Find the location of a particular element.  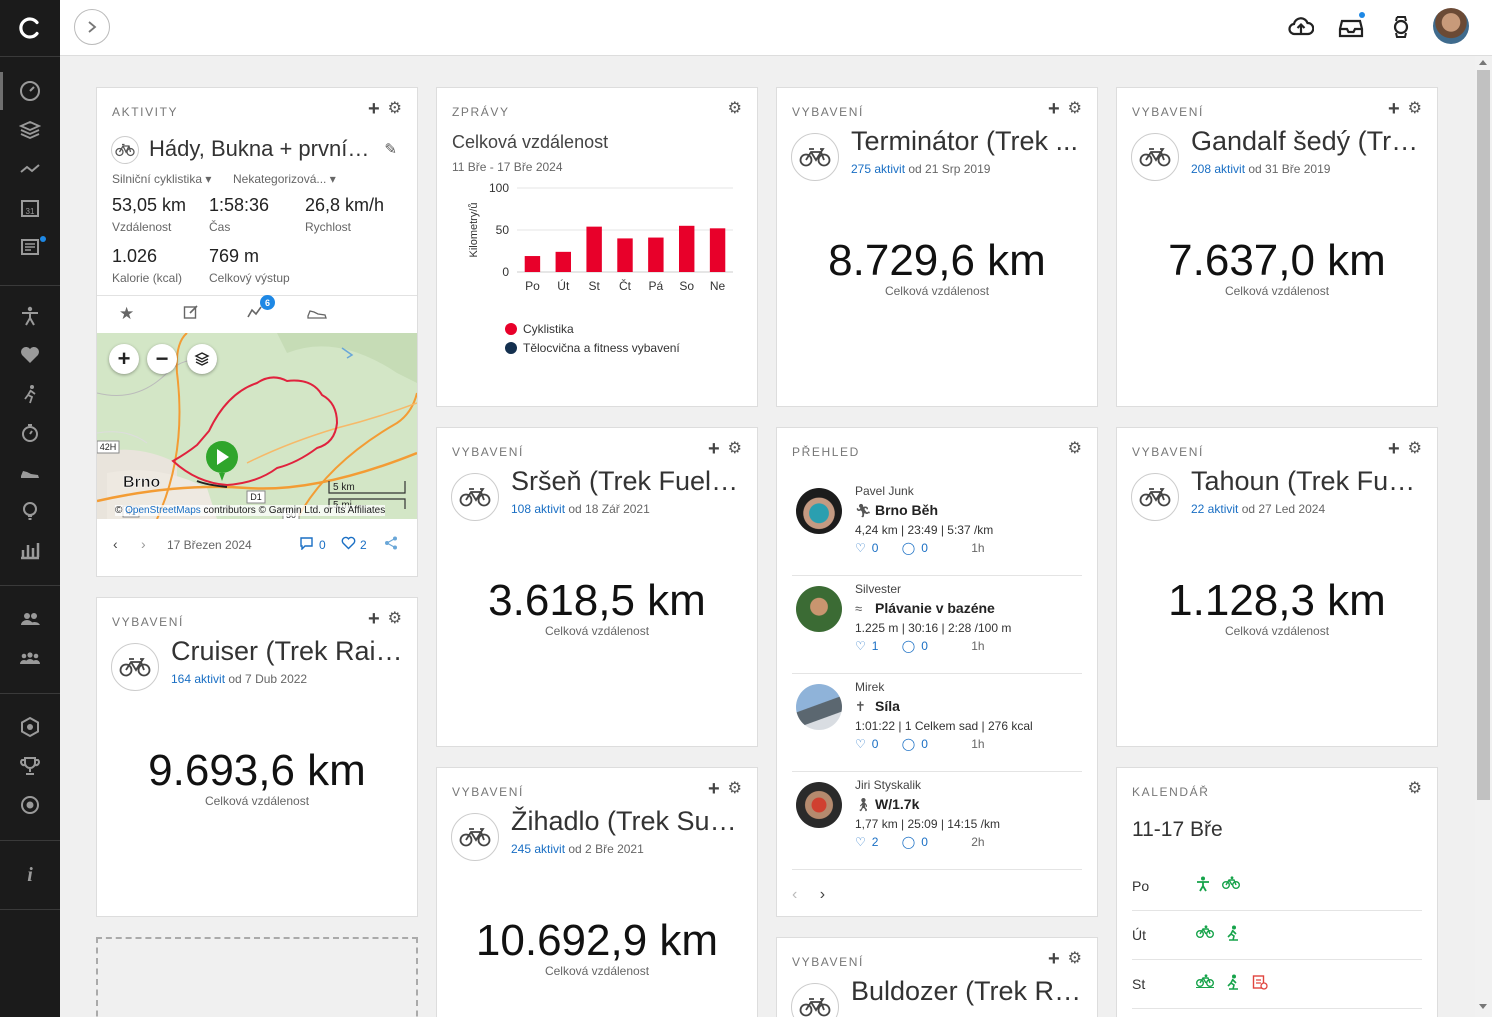

gear-activities-link: 275 aktivit is located at coordinates (878, 169).